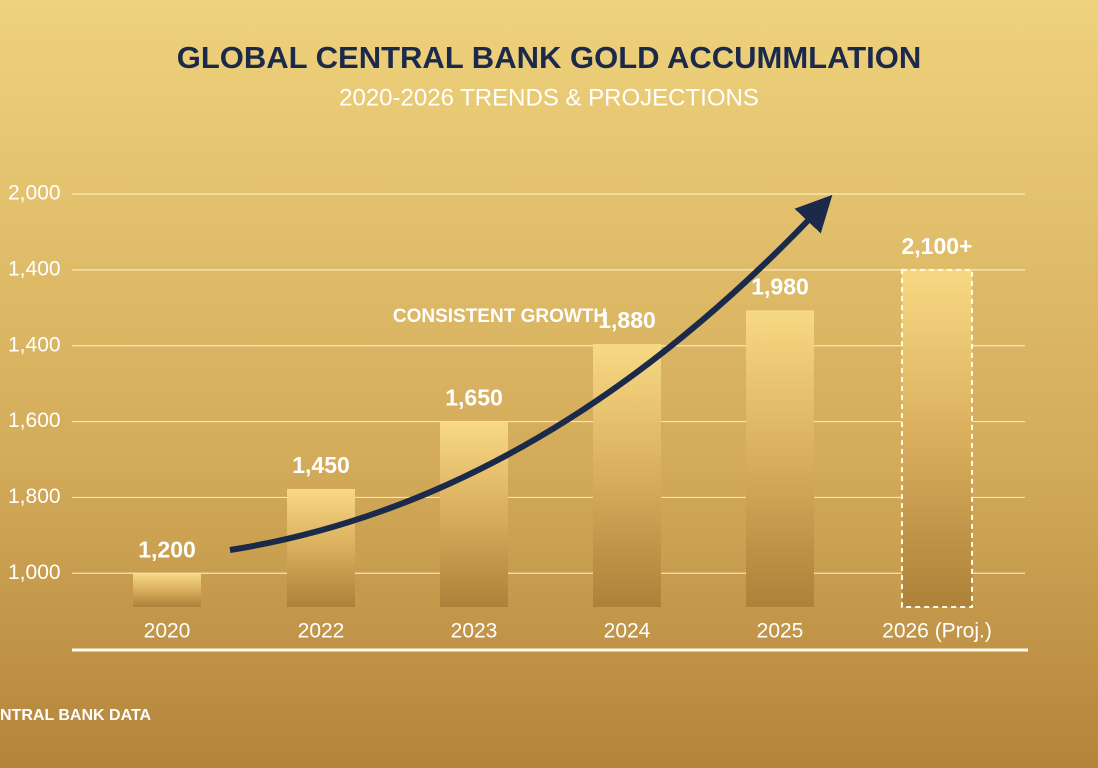 The height and width of the screenshot is (768, 1098). I want to click on value-label: 1,650, so click(474, 398).